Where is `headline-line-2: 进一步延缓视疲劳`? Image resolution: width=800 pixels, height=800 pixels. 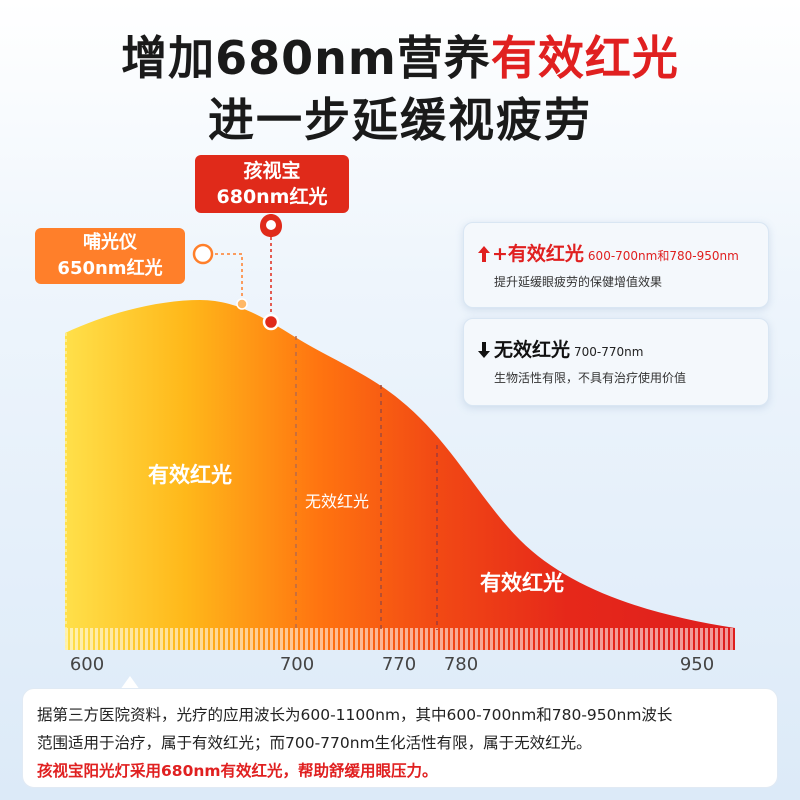 headline-line-2: 进一步延缓视疲劳 is located at coordinates (400, 120).